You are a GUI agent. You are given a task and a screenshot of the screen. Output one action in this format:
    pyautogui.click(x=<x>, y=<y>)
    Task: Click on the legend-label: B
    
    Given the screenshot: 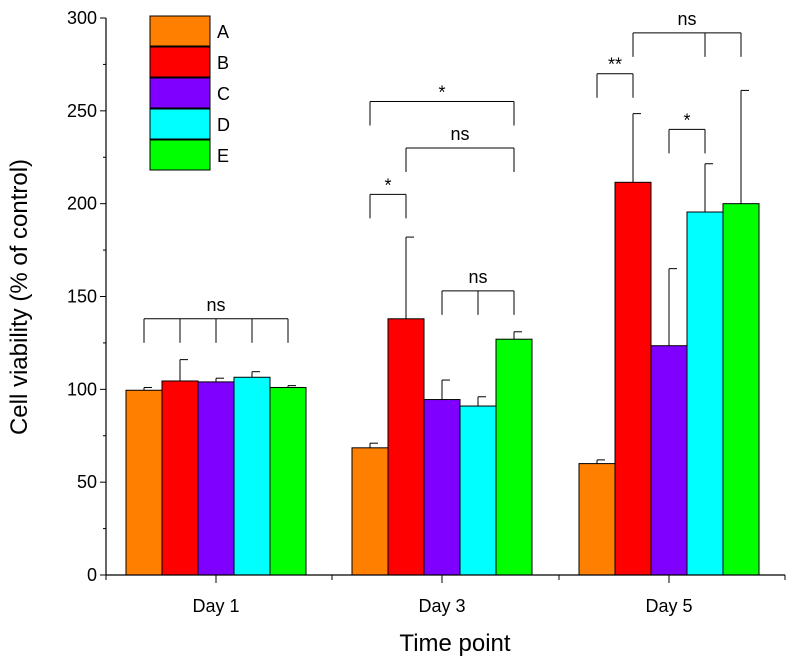 What is the action you would take?
    pyautogui.click(x=223, y=63)
    